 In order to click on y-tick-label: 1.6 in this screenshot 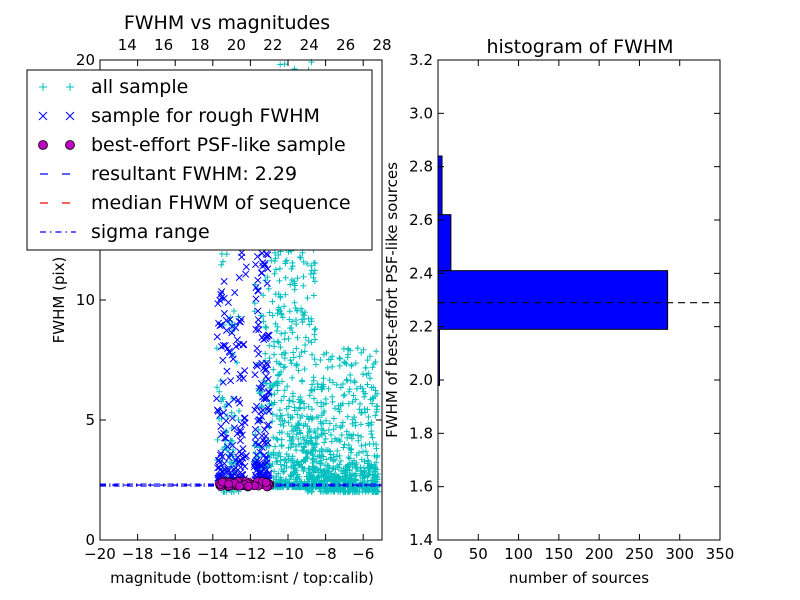, I will do `click(421, 487)`.